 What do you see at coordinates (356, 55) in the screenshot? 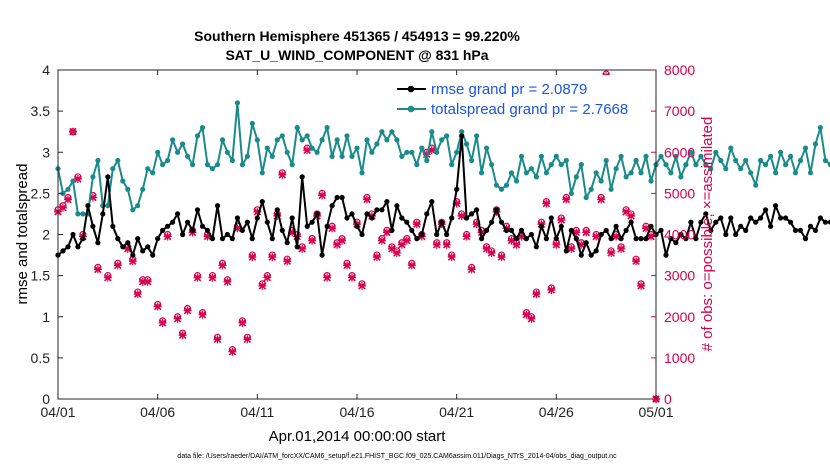
I see `chart-title-line2: SAT_U_WIND_COMPONENT @ 831 hPa` at bounding box center [356, 55].